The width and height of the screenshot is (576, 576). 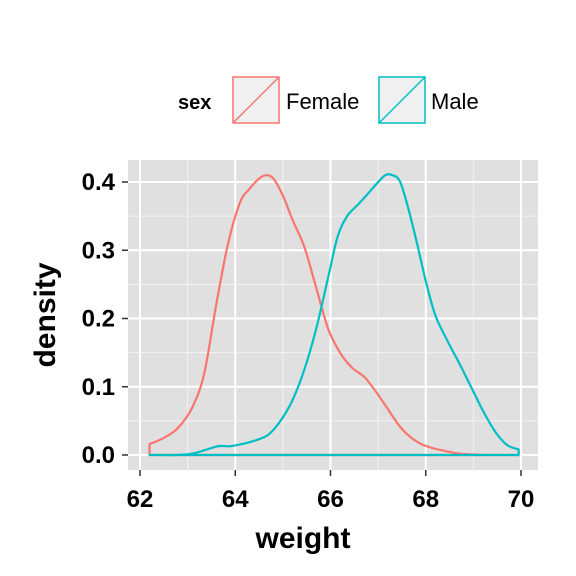 I want to click on legend-key-female-line, so click(x=256, y=100).